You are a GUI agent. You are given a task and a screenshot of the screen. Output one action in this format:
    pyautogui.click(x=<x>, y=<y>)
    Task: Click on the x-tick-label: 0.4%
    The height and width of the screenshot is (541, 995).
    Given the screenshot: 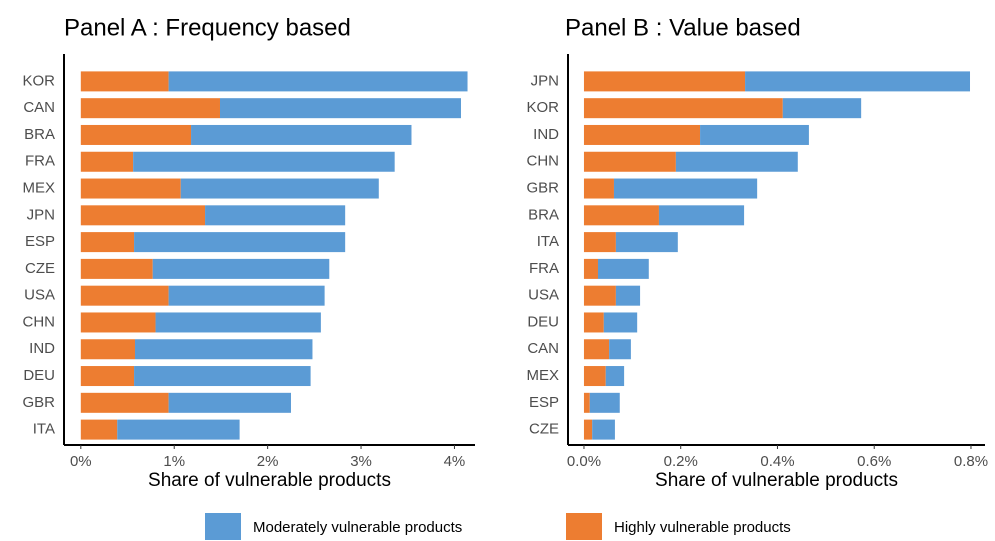 What is the action you would take?
    pyautogui.click(x=777, y=461)
    